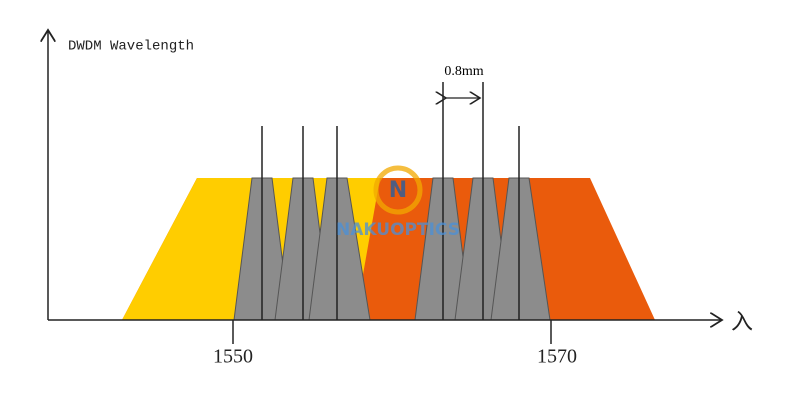 This screenshot has height=401, width=800. Describe the element at coordinates (742, 321) in the screenshot. I see `x-symbol: 入` at that location.